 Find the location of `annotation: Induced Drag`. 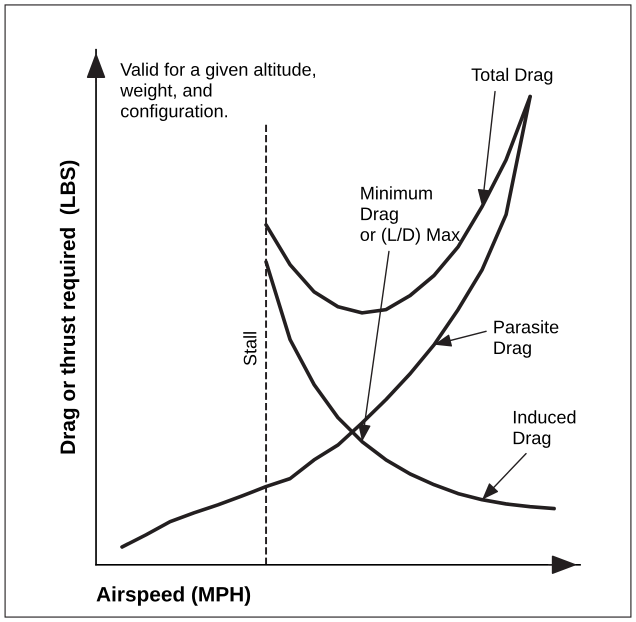

annotation: Induced Drag is located at coordinates (545, 429).